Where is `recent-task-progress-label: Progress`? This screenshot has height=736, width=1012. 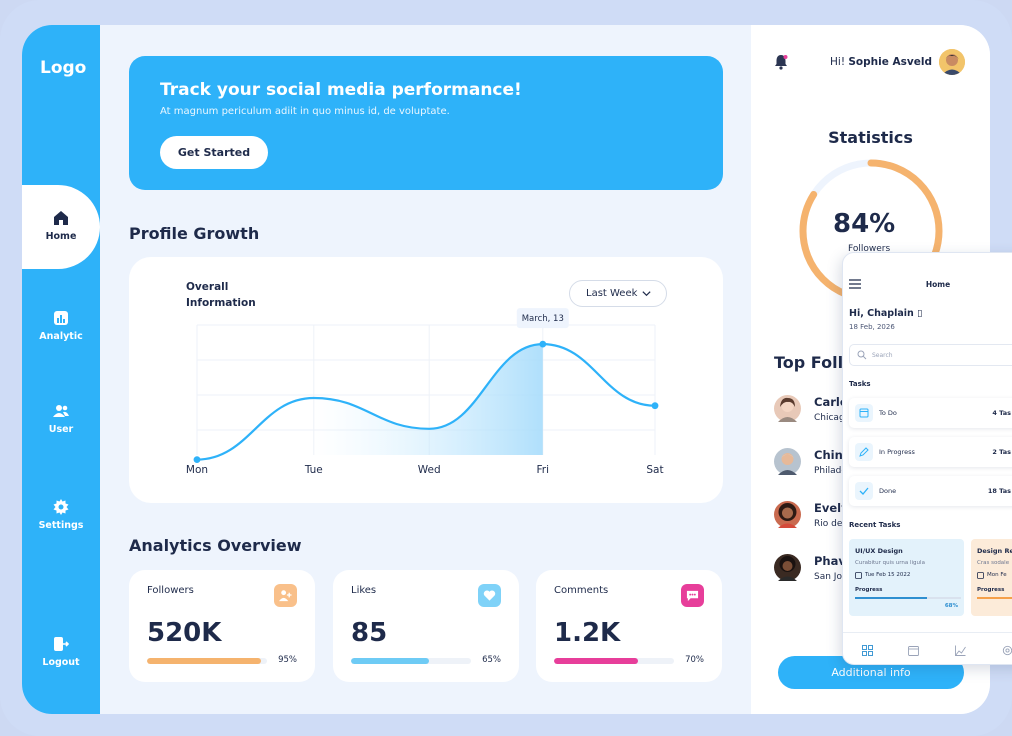 recent-task-progress-label: Progress is located at coordinates (991, 590).